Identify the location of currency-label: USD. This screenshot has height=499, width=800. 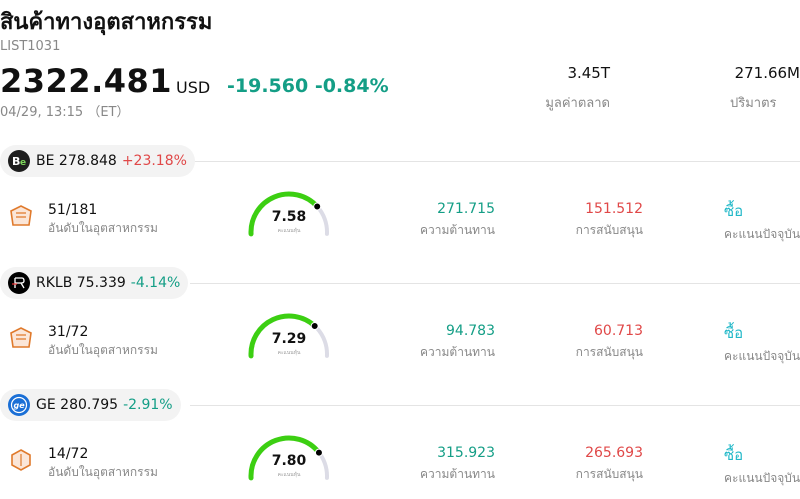
(193, 87).